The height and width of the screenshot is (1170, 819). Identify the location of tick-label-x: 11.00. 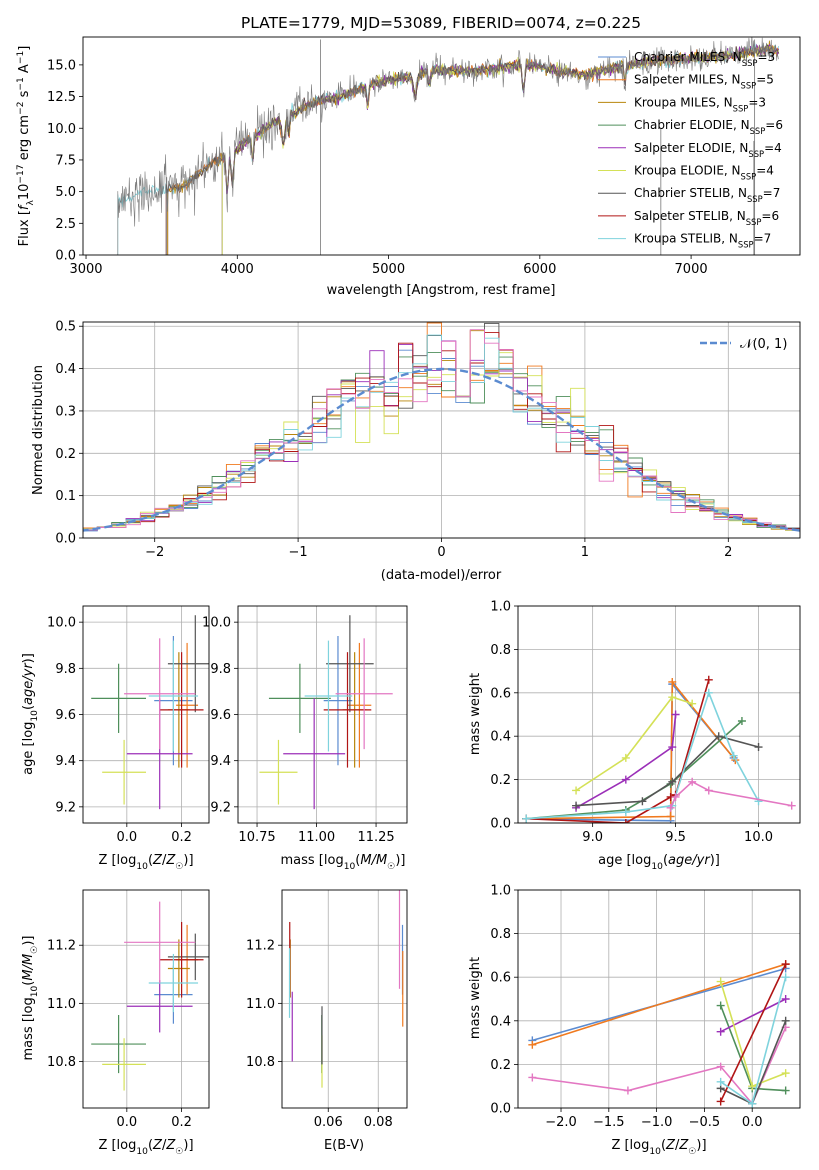
(316, 837).